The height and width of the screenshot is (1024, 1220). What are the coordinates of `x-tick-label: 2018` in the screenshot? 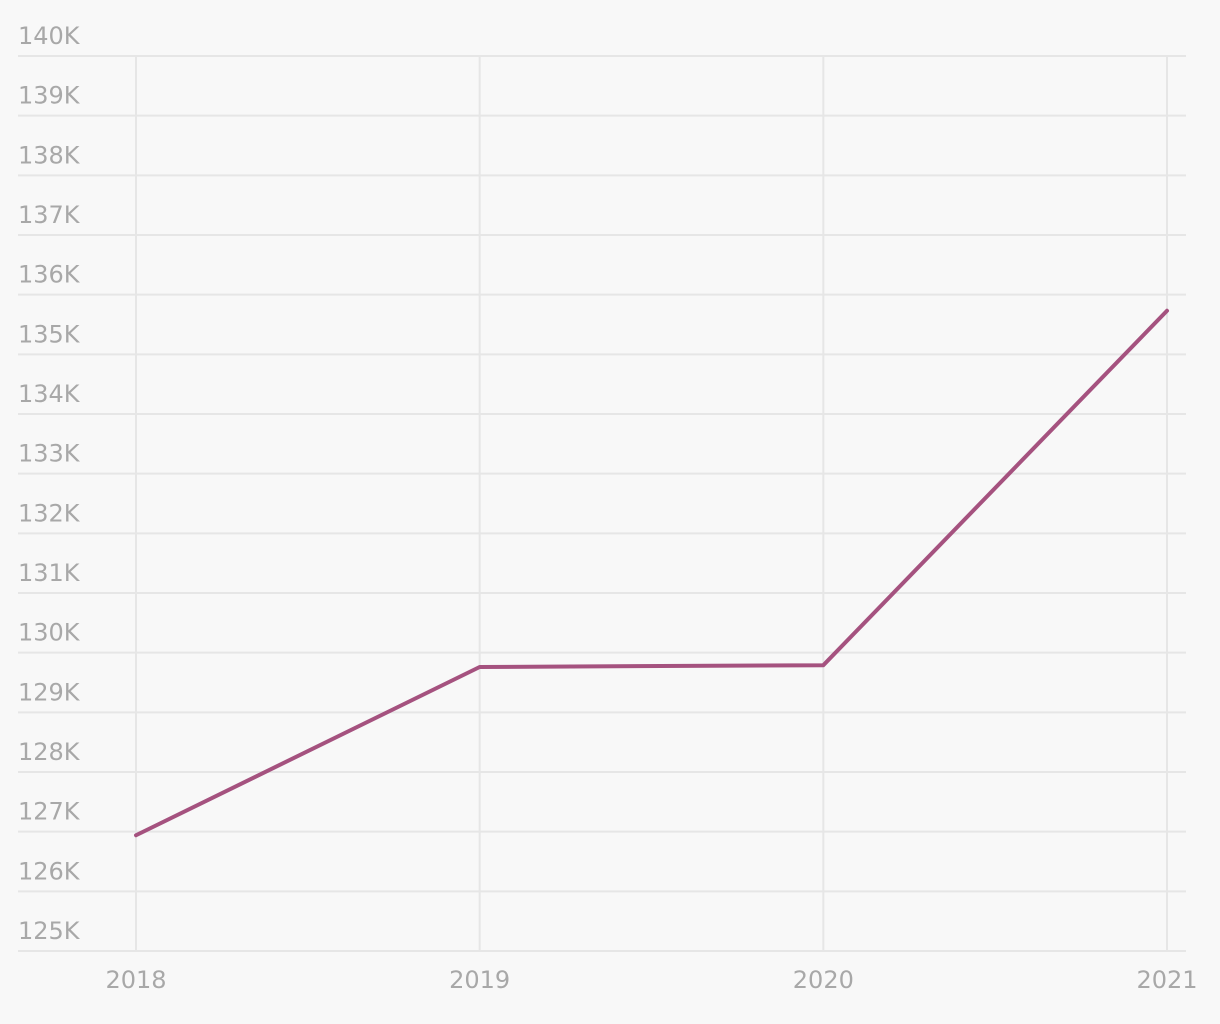 It's located at (135, 980).